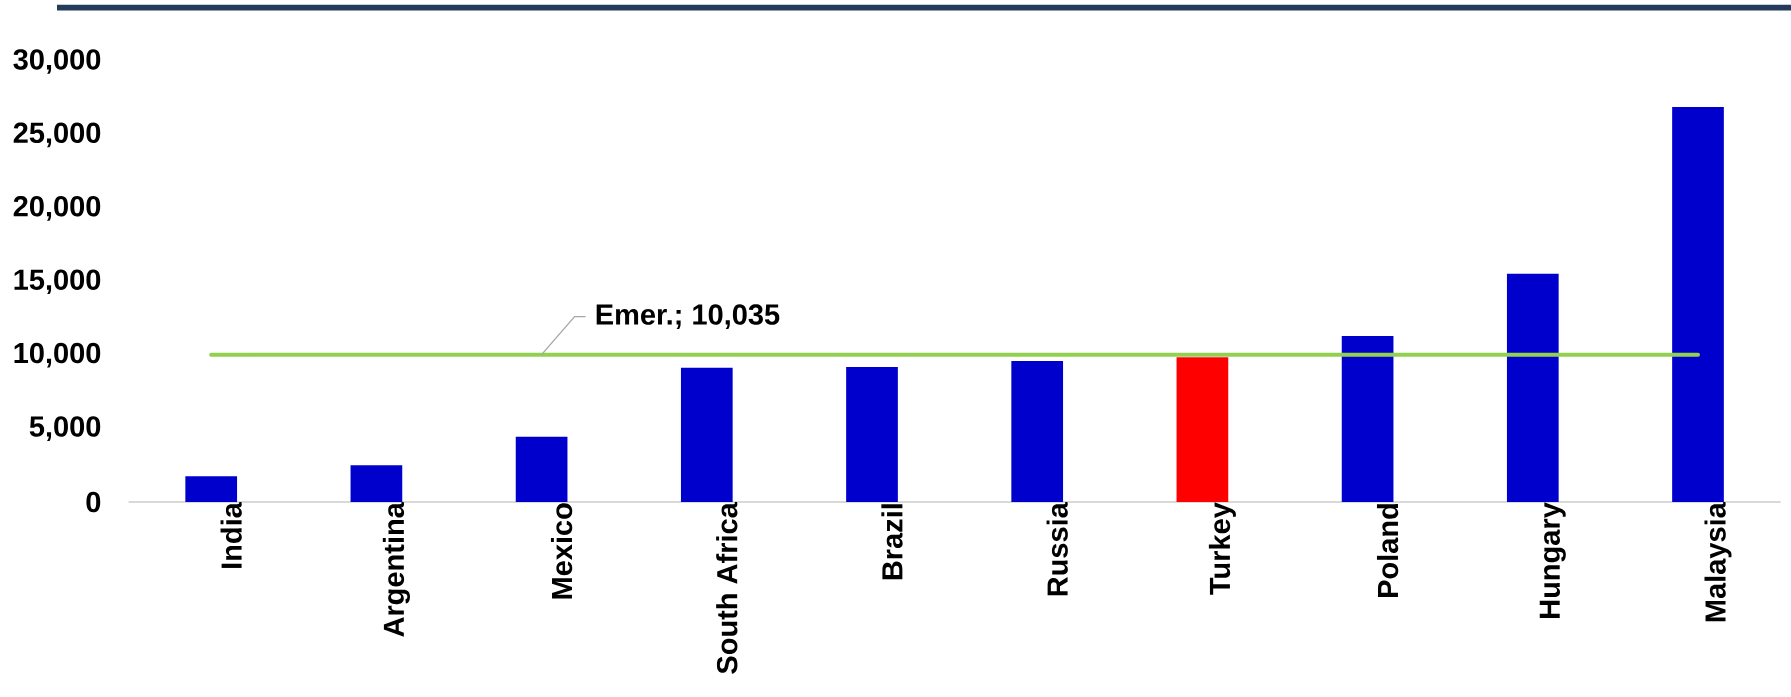 The image size is (1791, 697). Describe the element at coordinates (892, 542) in the screenshot. I see `x-tick-label: Brazil` at that location.